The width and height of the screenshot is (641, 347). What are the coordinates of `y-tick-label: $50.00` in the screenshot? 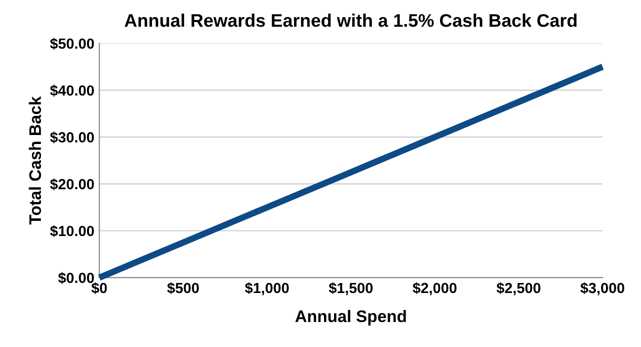 It's located at (72, 44).